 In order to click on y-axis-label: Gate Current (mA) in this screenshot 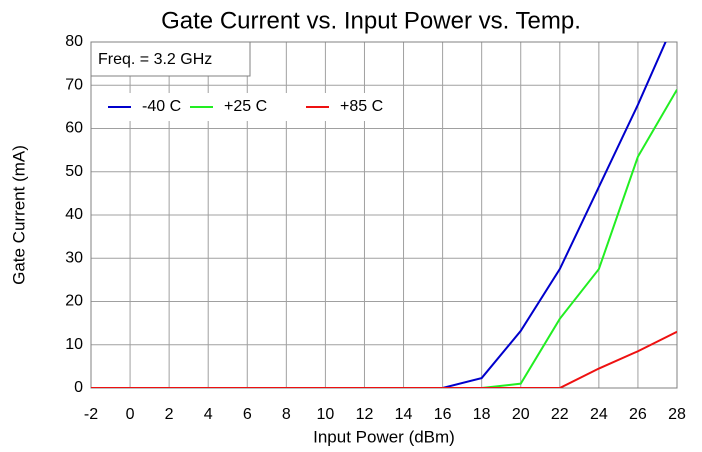, I will do `click(18, 215)`.